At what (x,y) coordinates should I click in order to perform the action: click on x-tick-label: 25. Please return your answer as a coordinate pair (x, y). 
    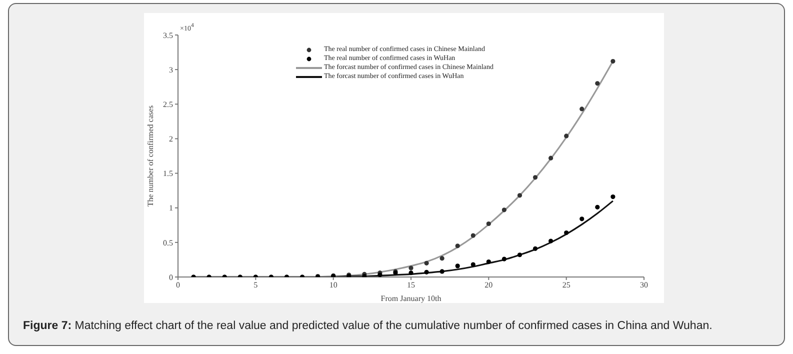
    Looking at the image, I should click on (566, 285).